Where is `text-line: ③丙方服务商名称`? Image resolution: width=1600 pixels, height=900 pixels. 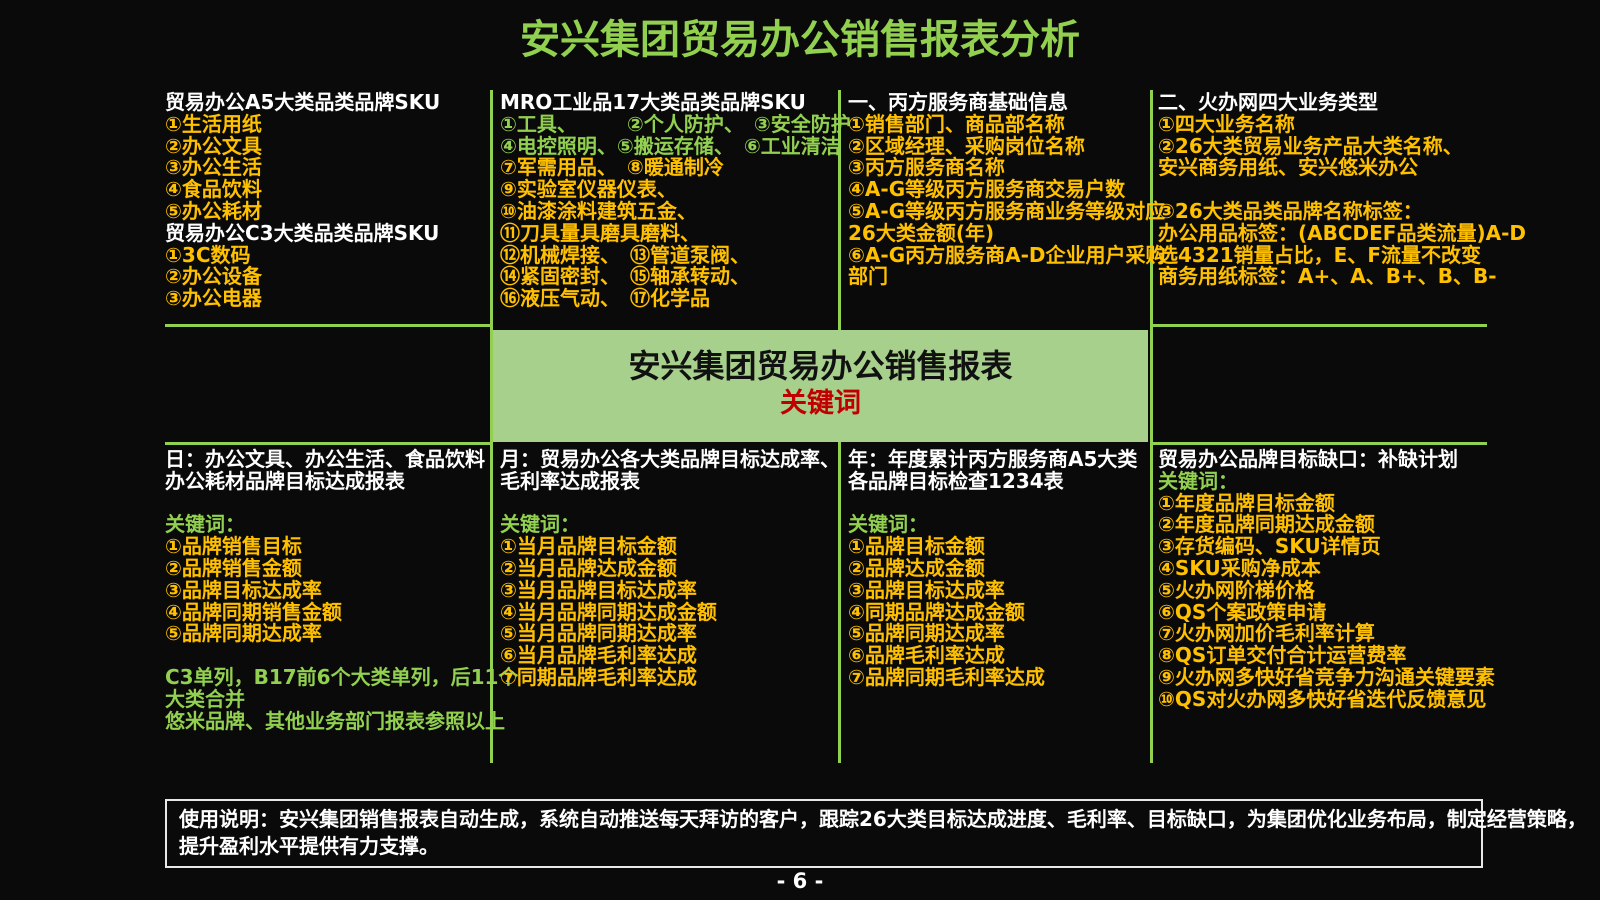
text-line: ③丙方服务商名称 is located at coordinates (926, 167).